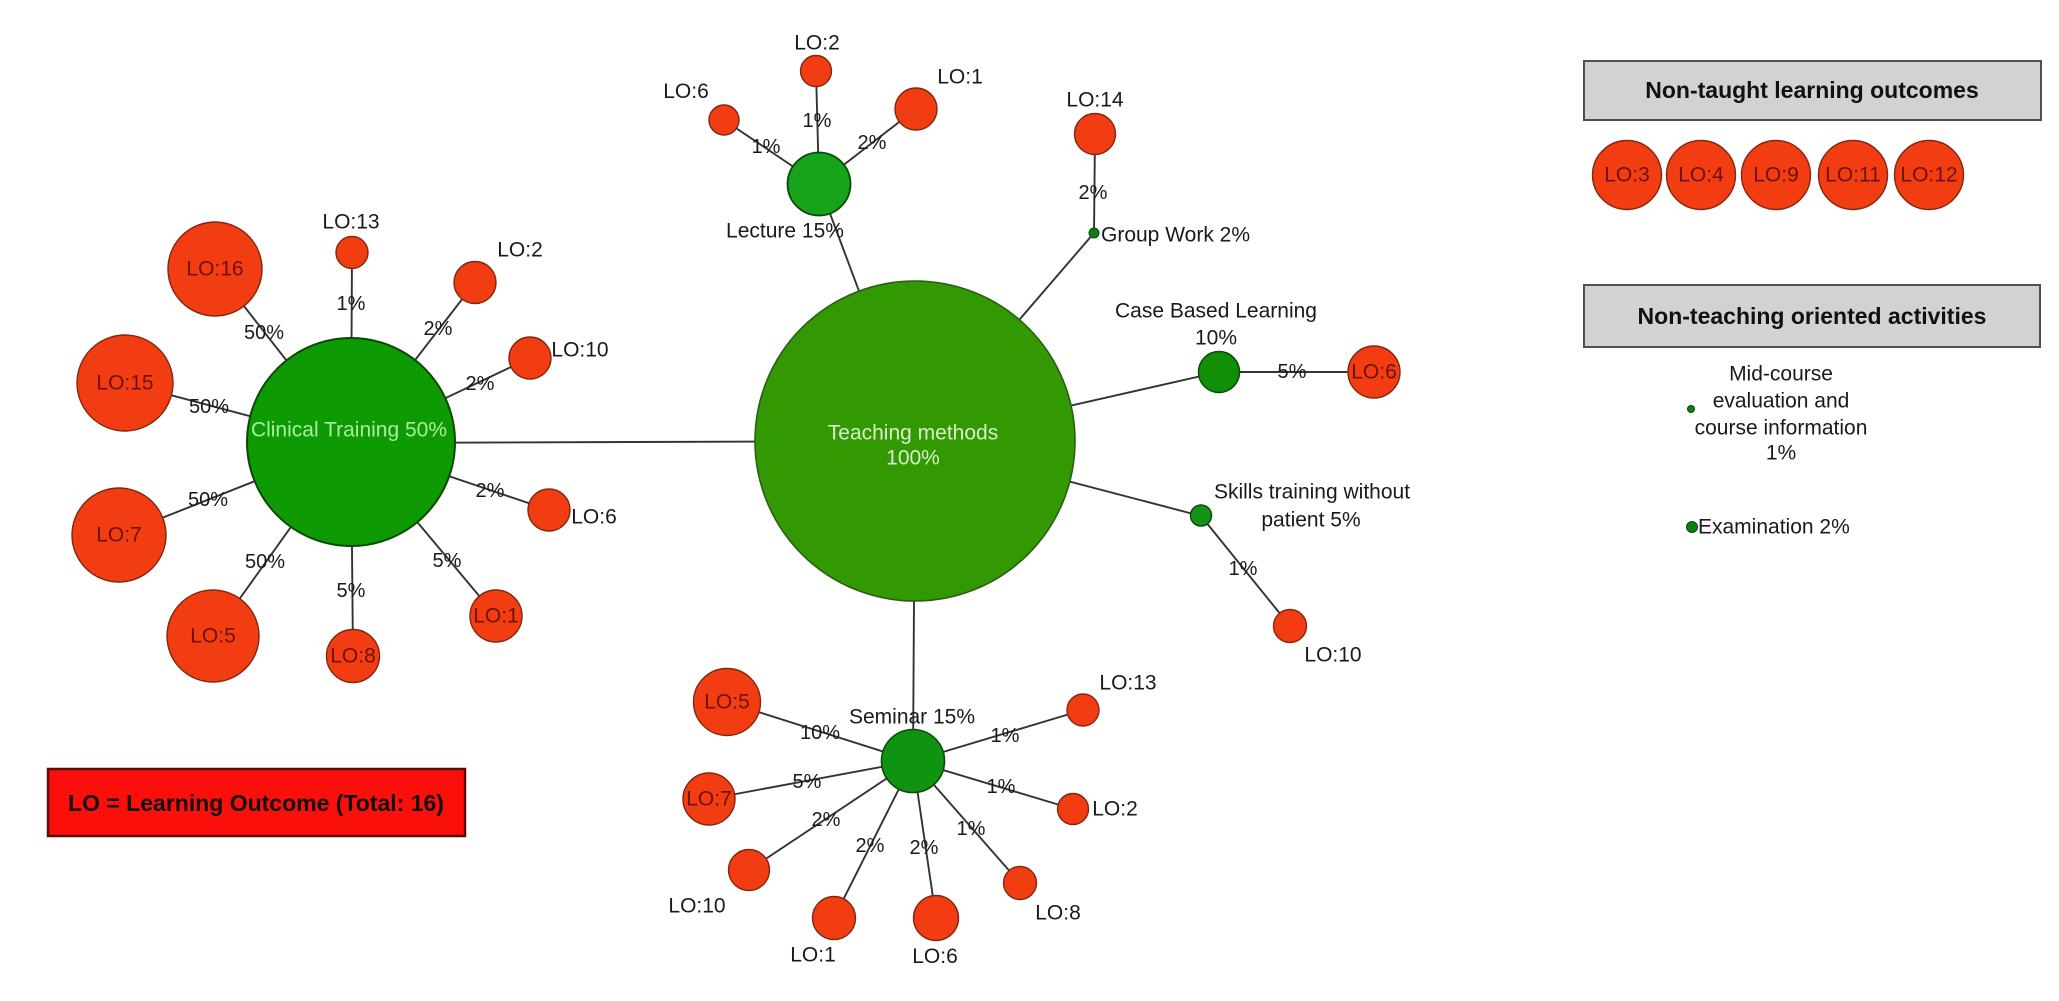  Describe the element at coordinates (913, 458) in the screenshot. I see `svg-text: 100%` at that location.